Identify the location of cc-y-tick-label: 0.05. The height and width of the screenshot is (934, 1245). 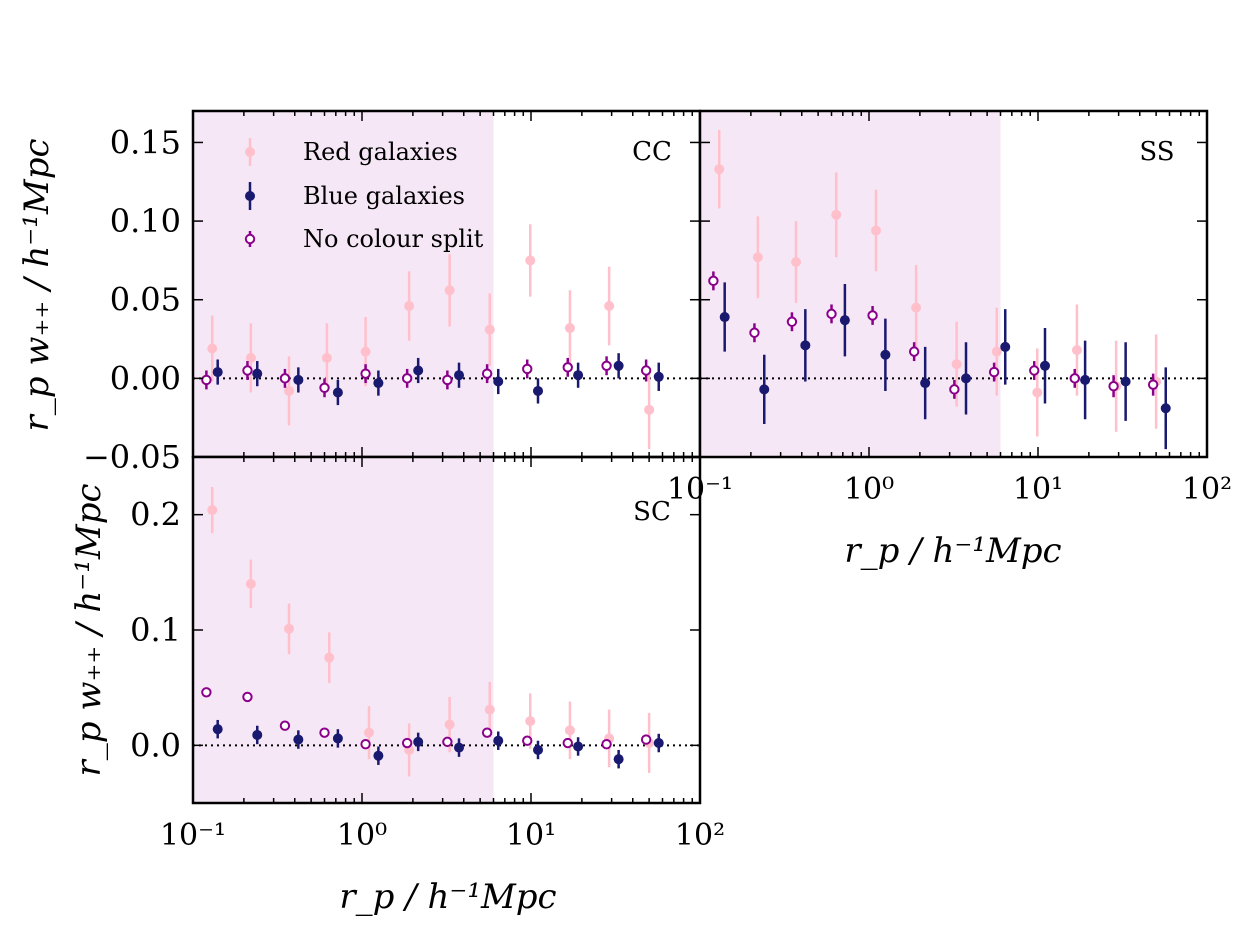
(145, 300).